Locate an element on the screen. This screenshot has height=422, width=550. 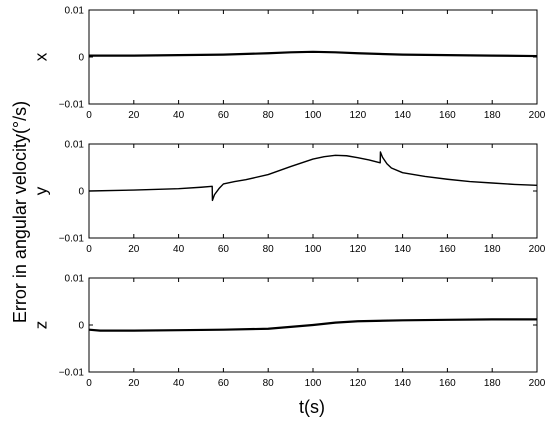
x-axis-label: t(s) is located at coordinates (312, 407).